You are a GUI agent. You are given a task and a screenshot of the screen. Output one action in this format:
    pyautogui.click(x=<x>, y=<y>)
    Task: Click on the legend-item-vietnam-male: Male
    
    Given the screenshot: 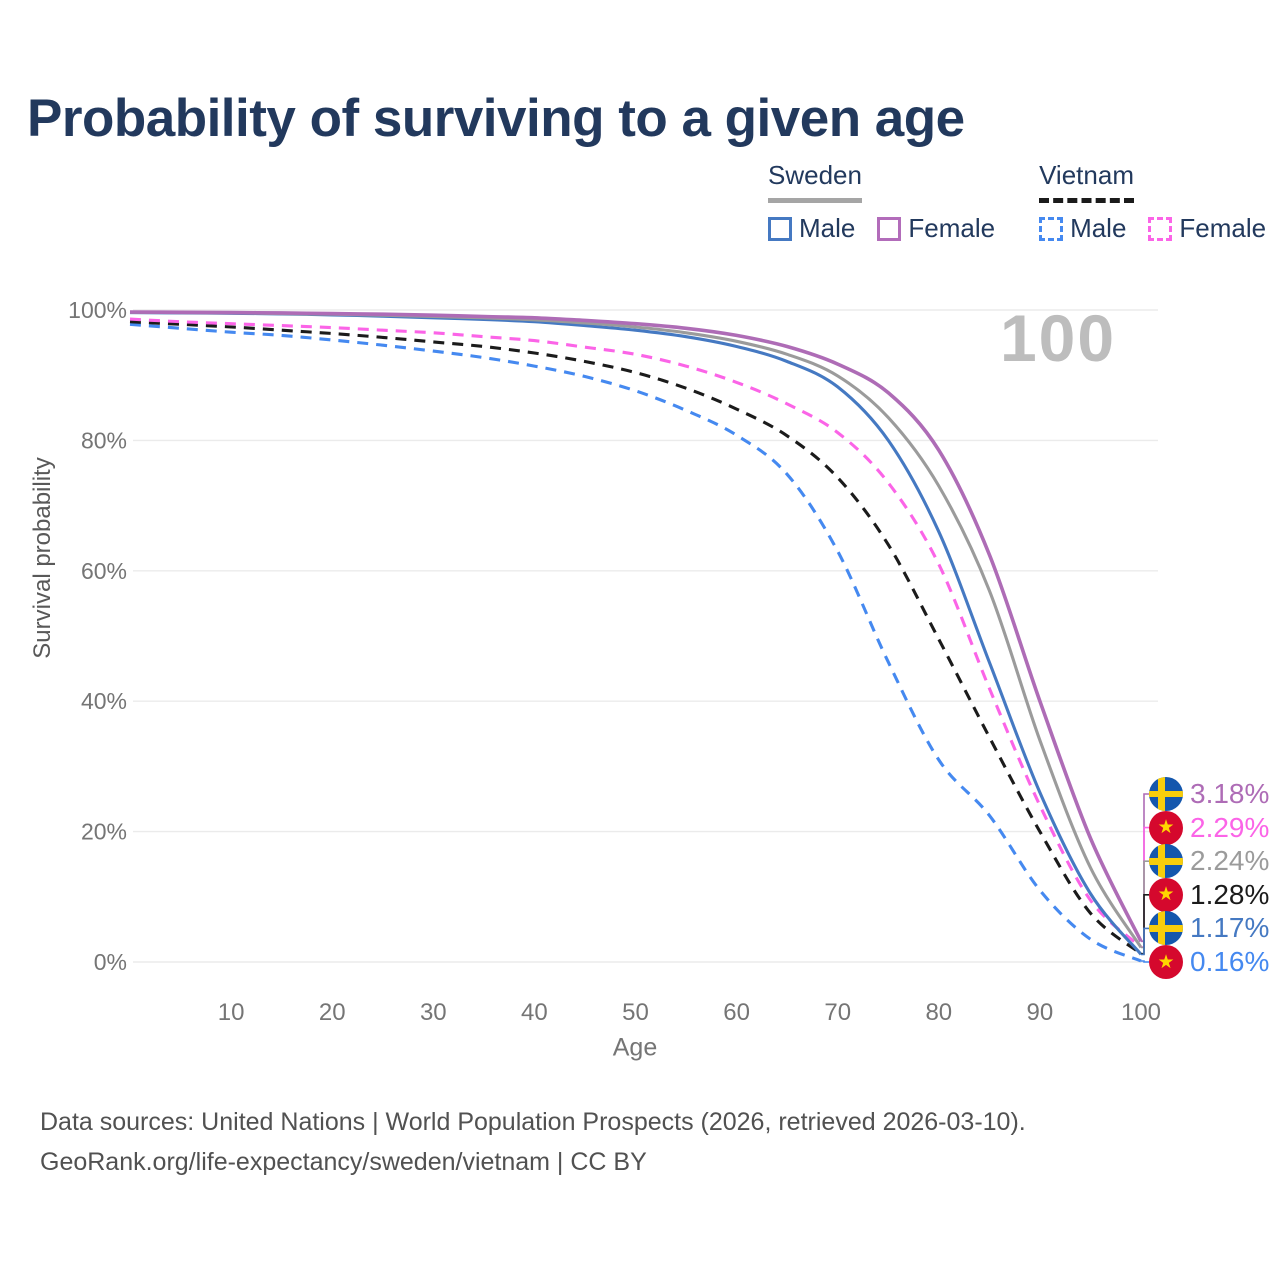 What is the action you would take?
    pyautogui.click(x=1082, y=228)
    